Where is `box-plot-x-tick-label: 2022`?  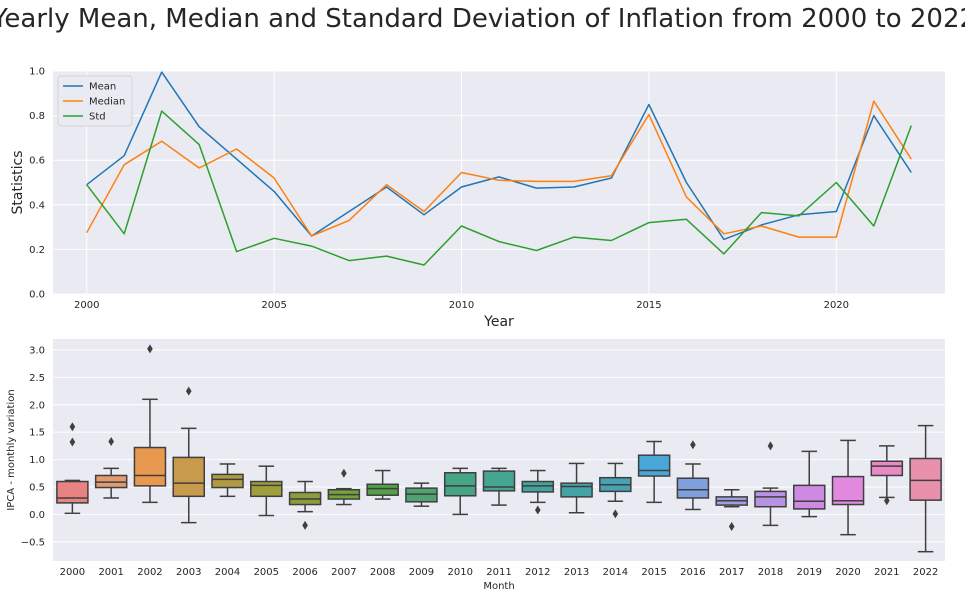
box-plot-x-tick-label: 2022 is located at coordinates (925, 572).